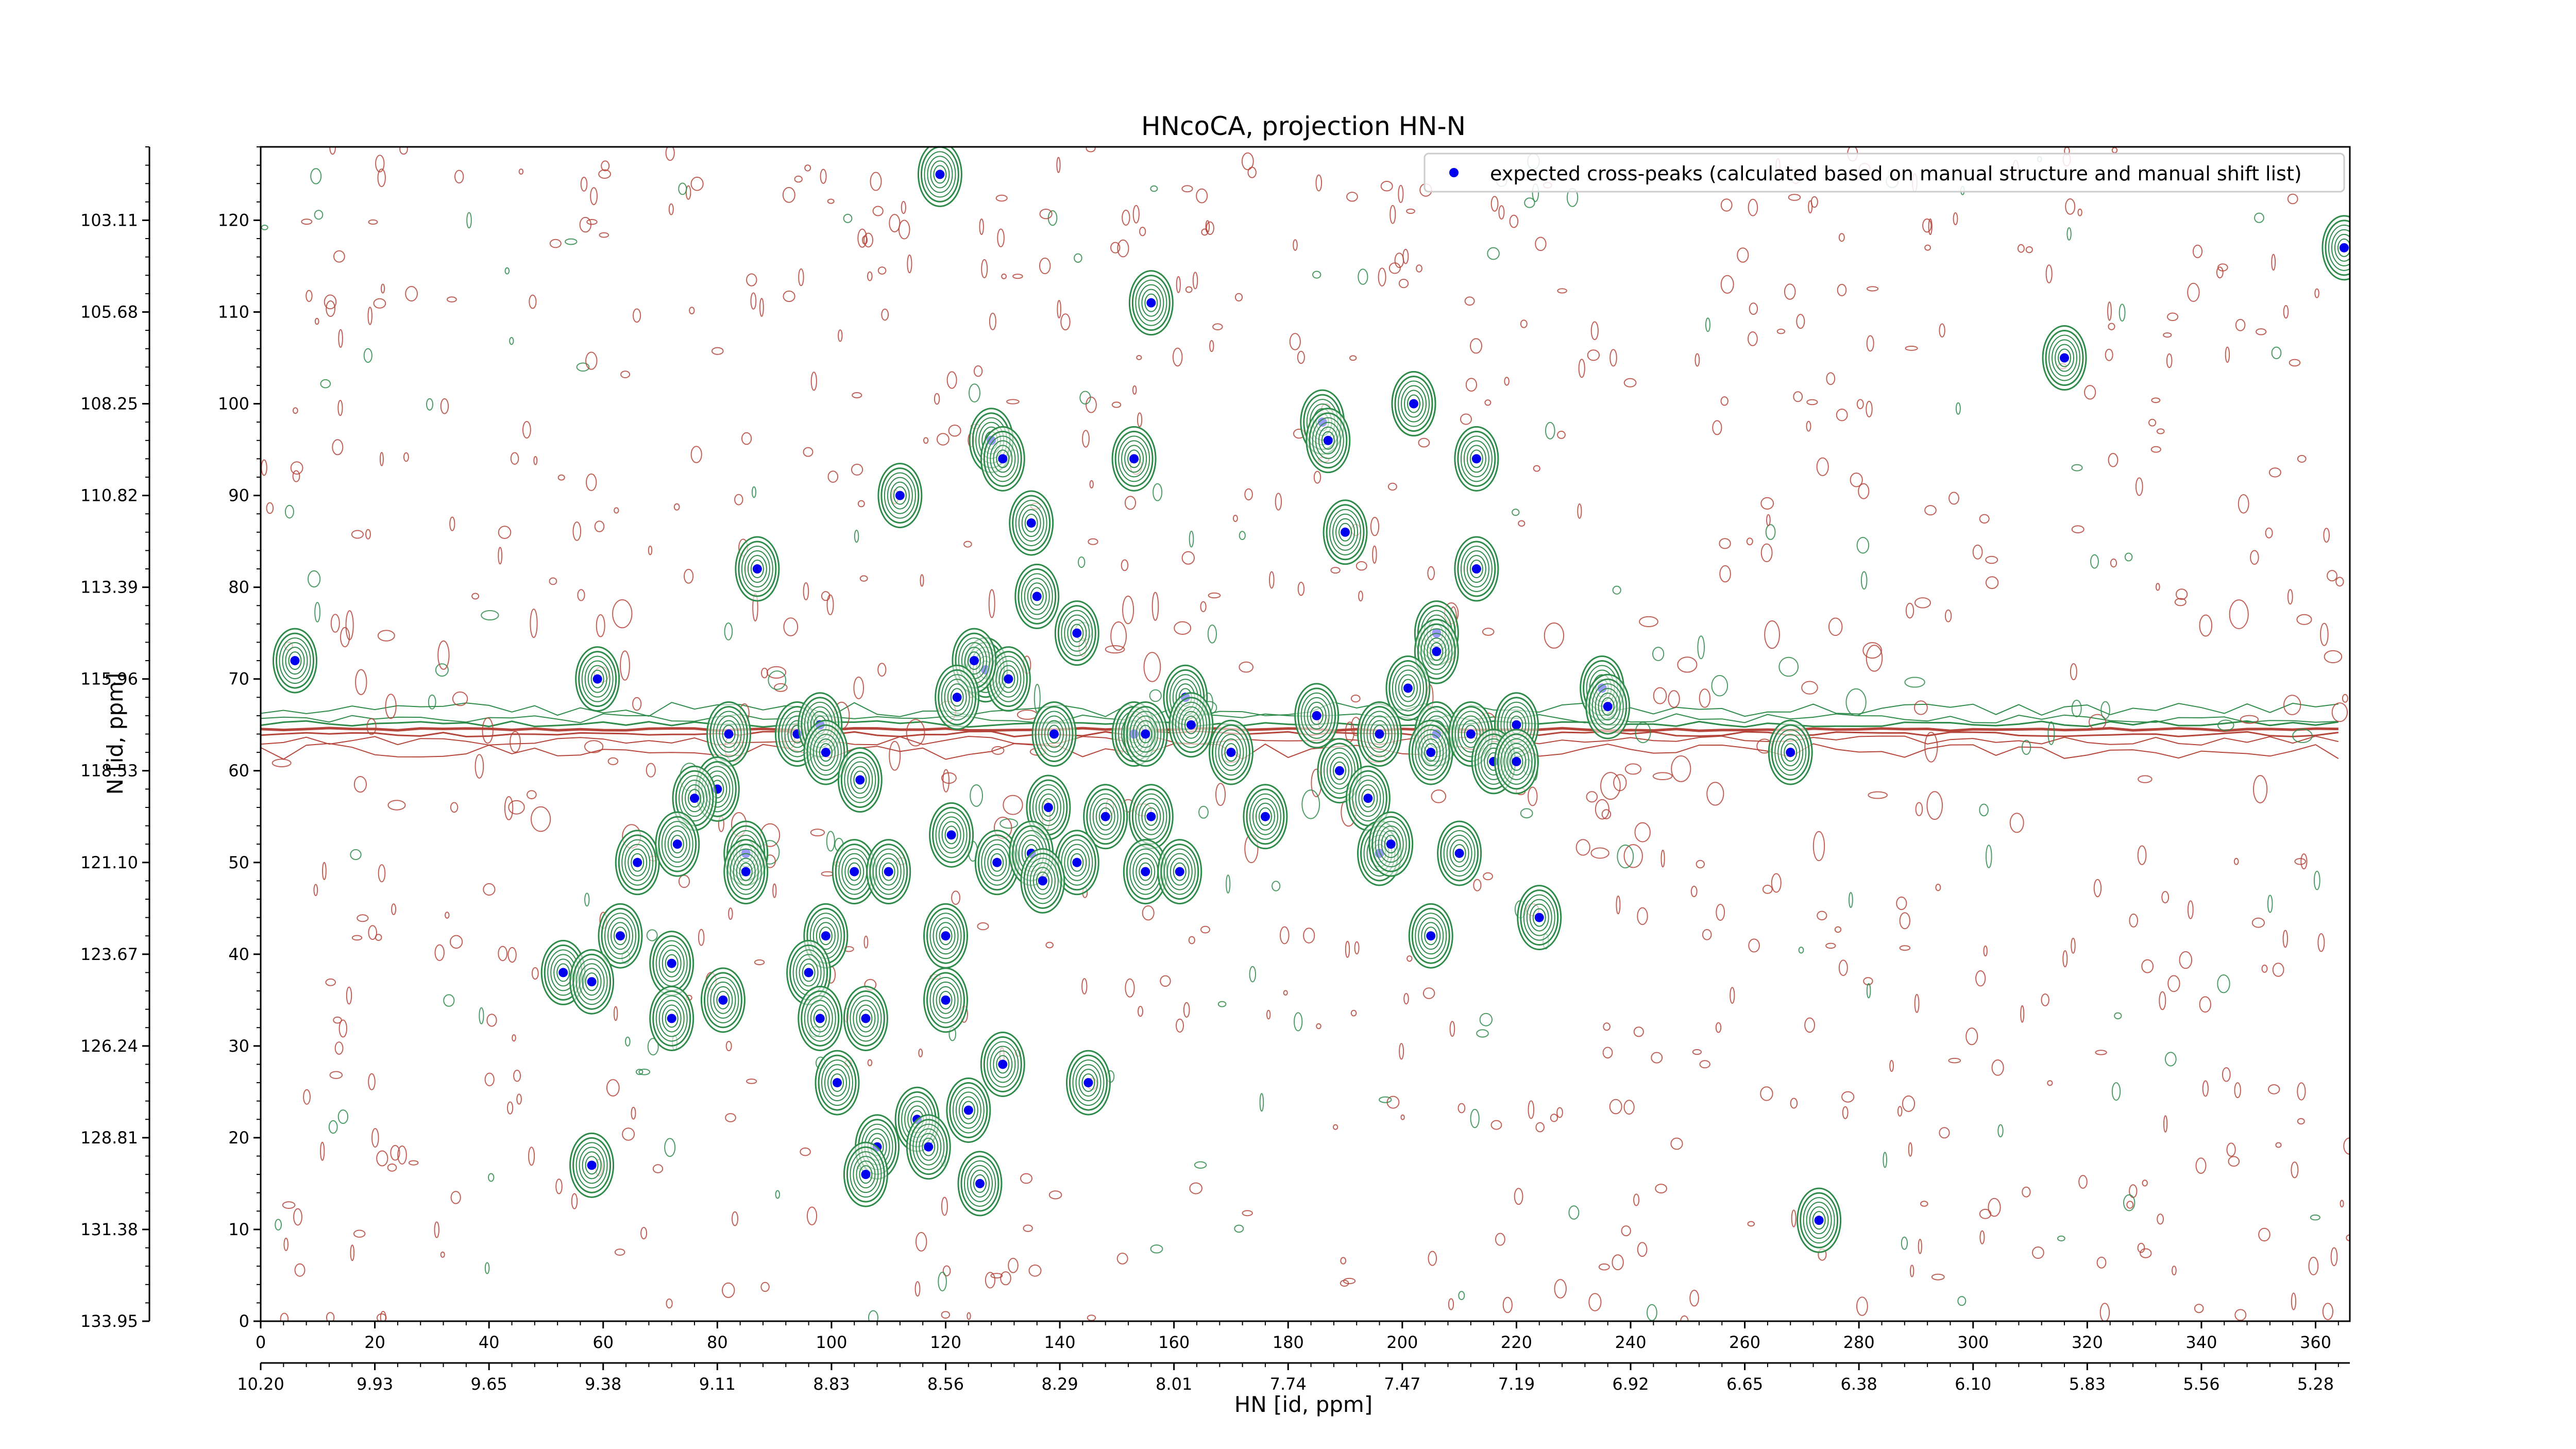 Image resolution: width=2576 pixels, height=1449 pixels. Describe the element at coordinates (831, 1384) in the screenshot. I see `x-tick-label: 8.83` at that location.